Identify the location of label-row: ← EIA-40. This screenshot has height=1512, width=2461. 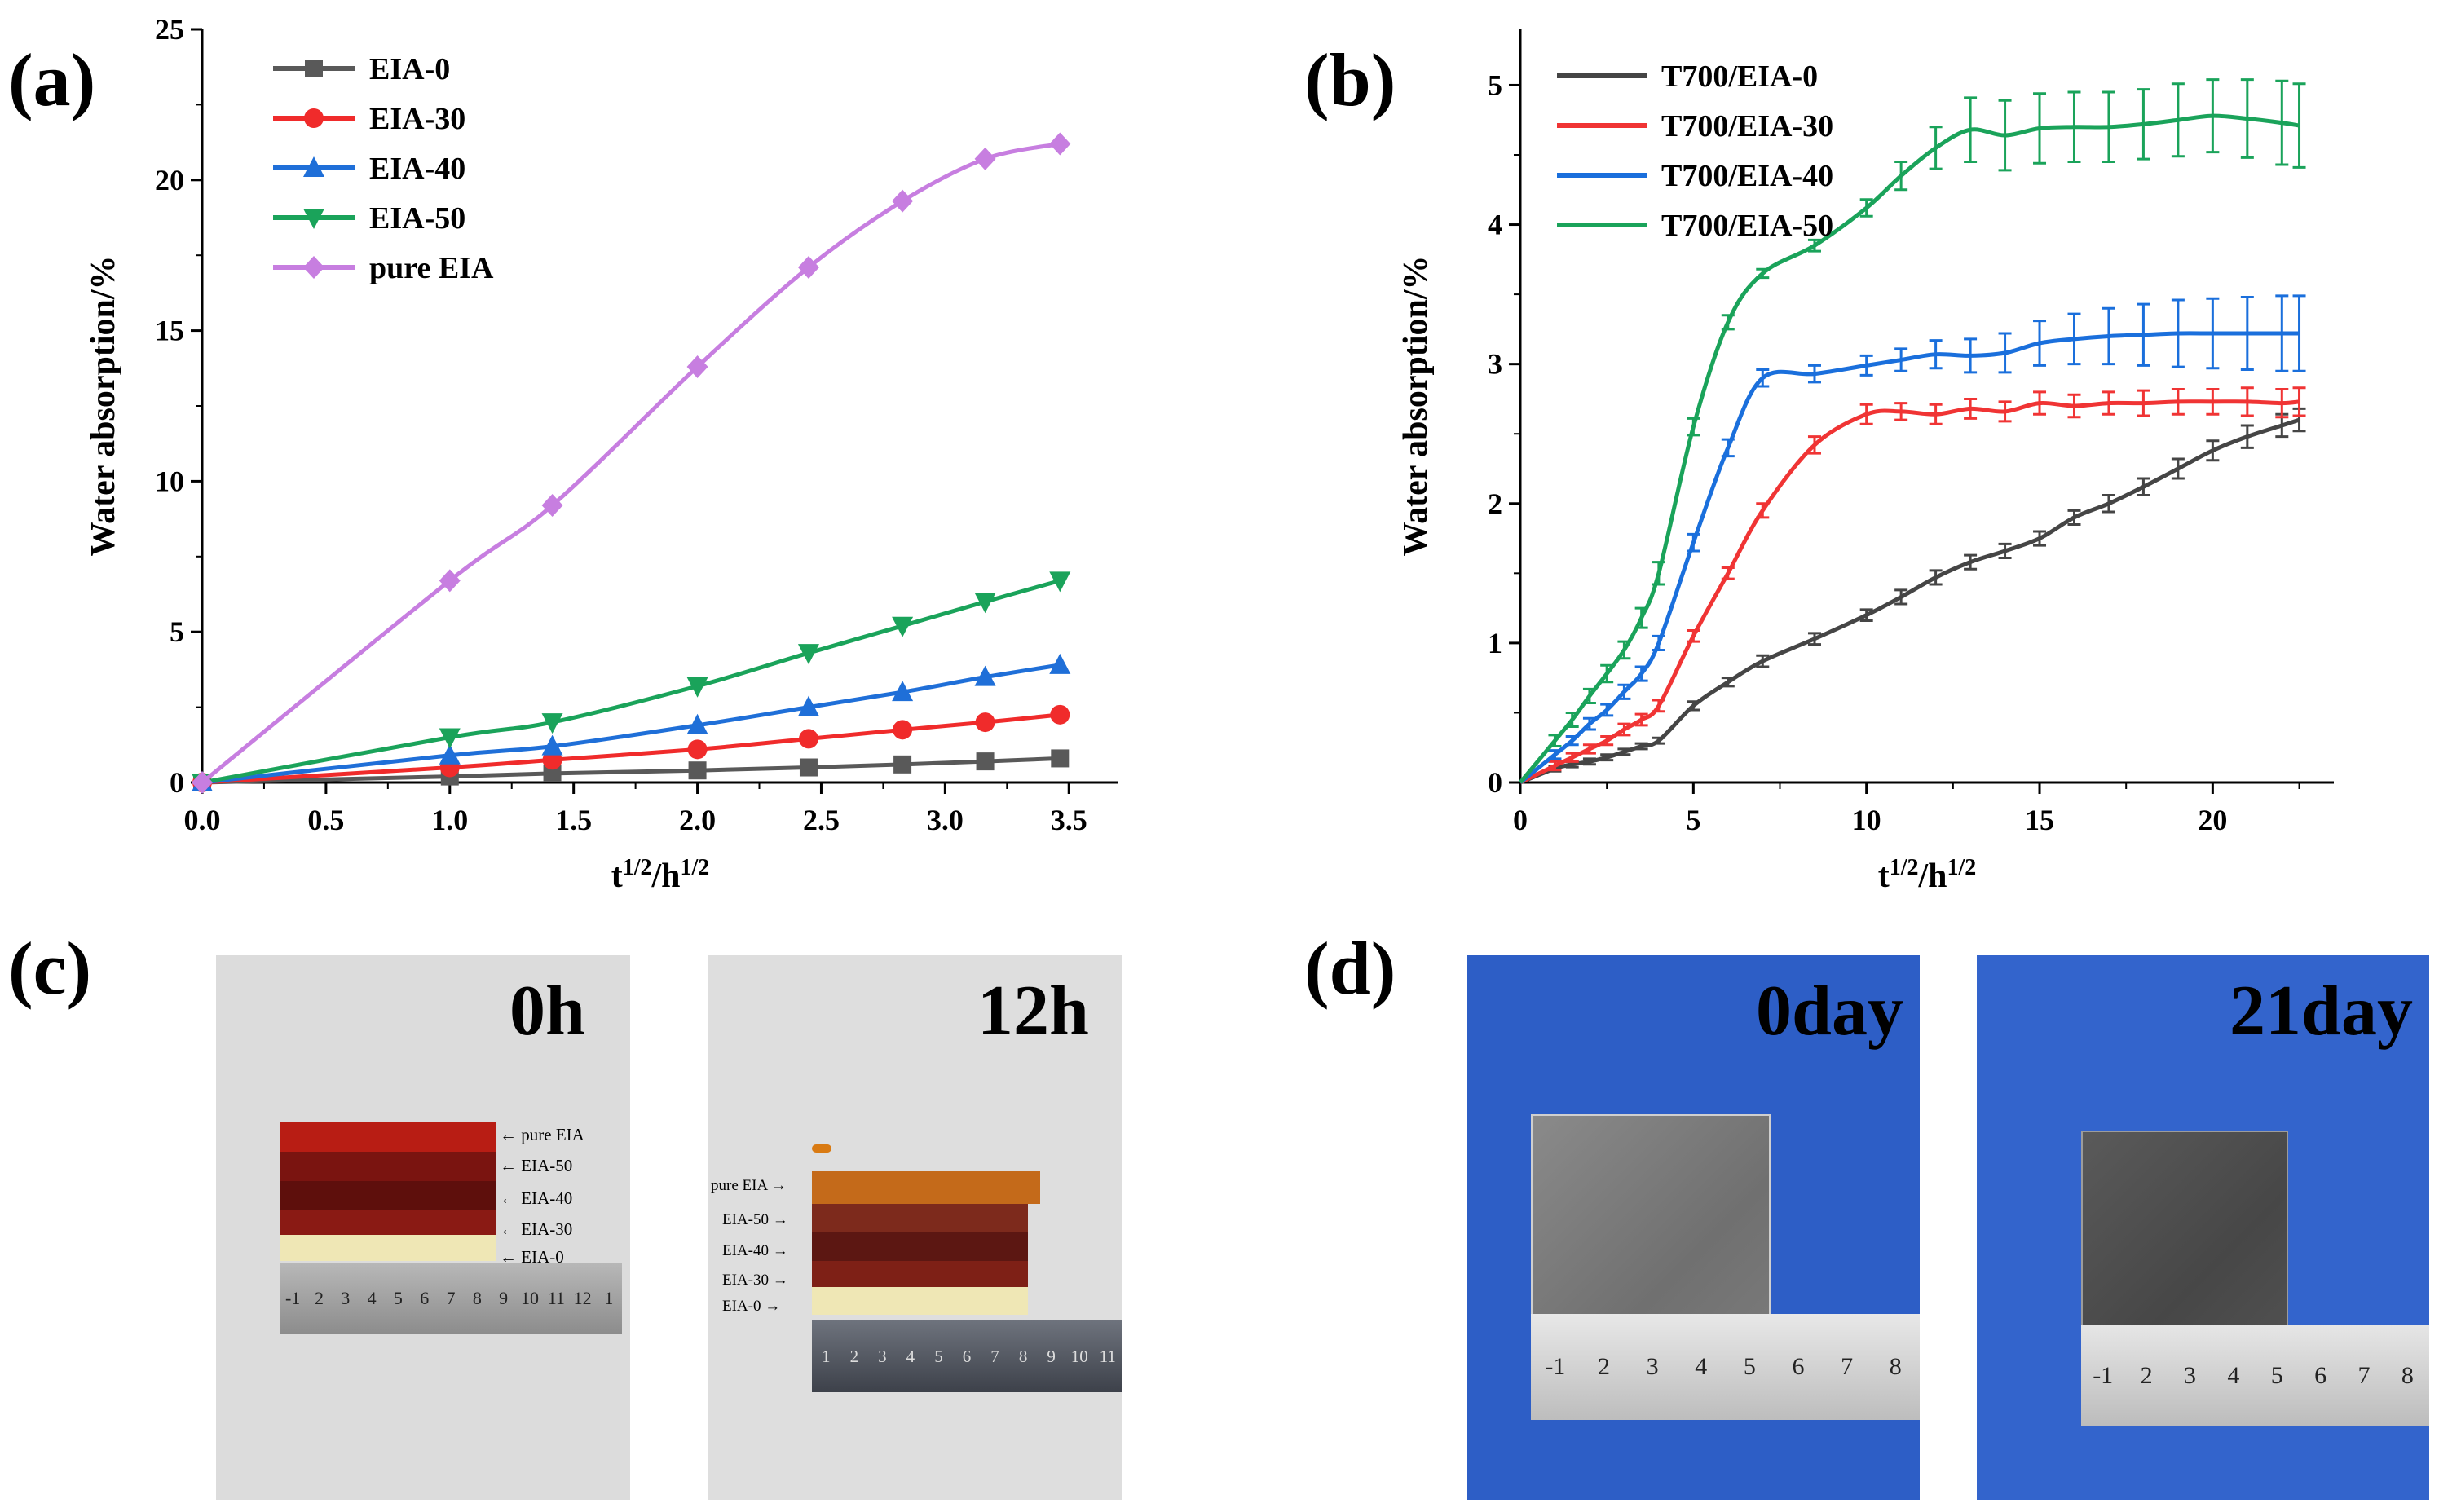
(536, 1198).